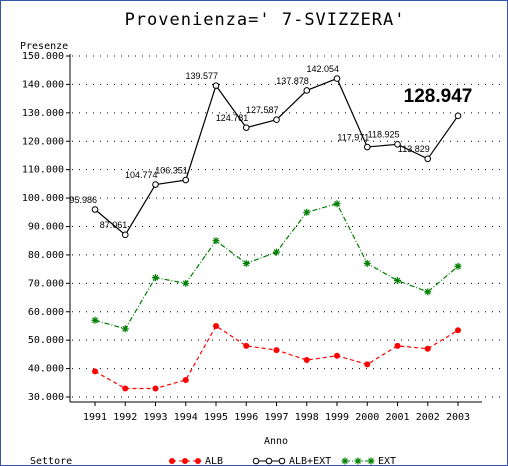  I want to click on y-tick-label: 140.000, so click(43, 84).